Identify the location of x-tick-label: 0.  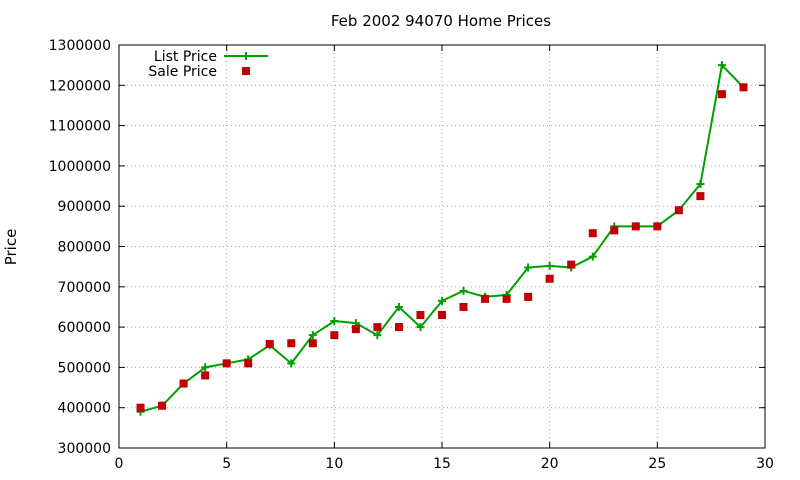
(119, 464).